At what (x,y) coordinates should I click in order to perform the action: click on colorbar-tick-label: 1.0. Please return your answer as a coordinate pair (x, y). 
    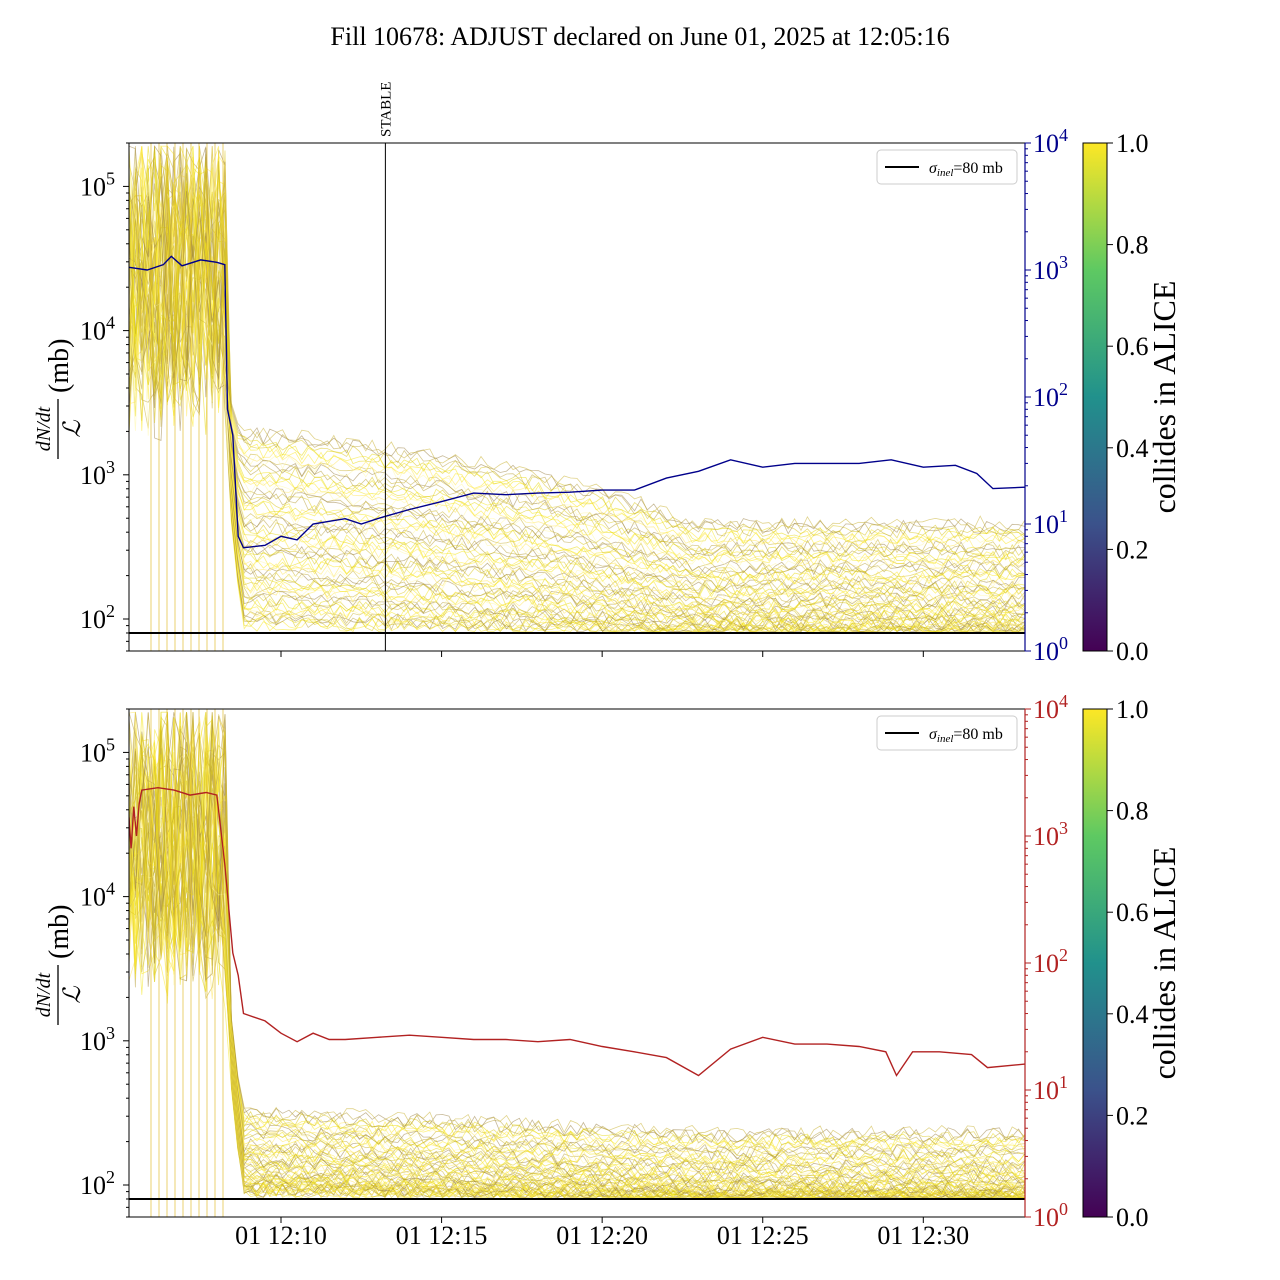
    Looking at the image, I should click on (1132, 143).